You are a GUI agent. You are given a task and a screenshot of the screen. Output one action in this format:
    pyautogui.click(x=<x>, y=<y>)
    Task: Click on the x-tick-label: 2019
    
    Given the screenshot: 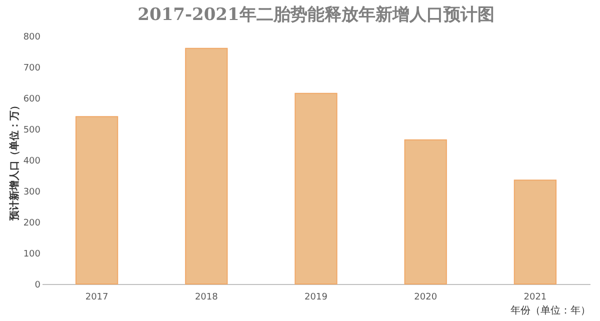 What is the action you would take?
    pyautogui.click(x=316, y=297)
    